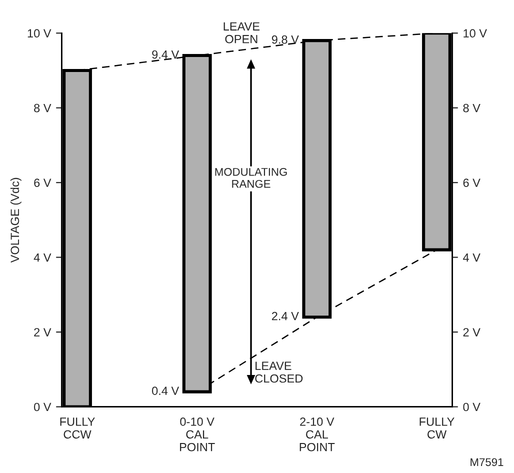 The height and width of the screenshot is (473, 514). I want to click on annotation: 2.4 V, so click(285, 316).